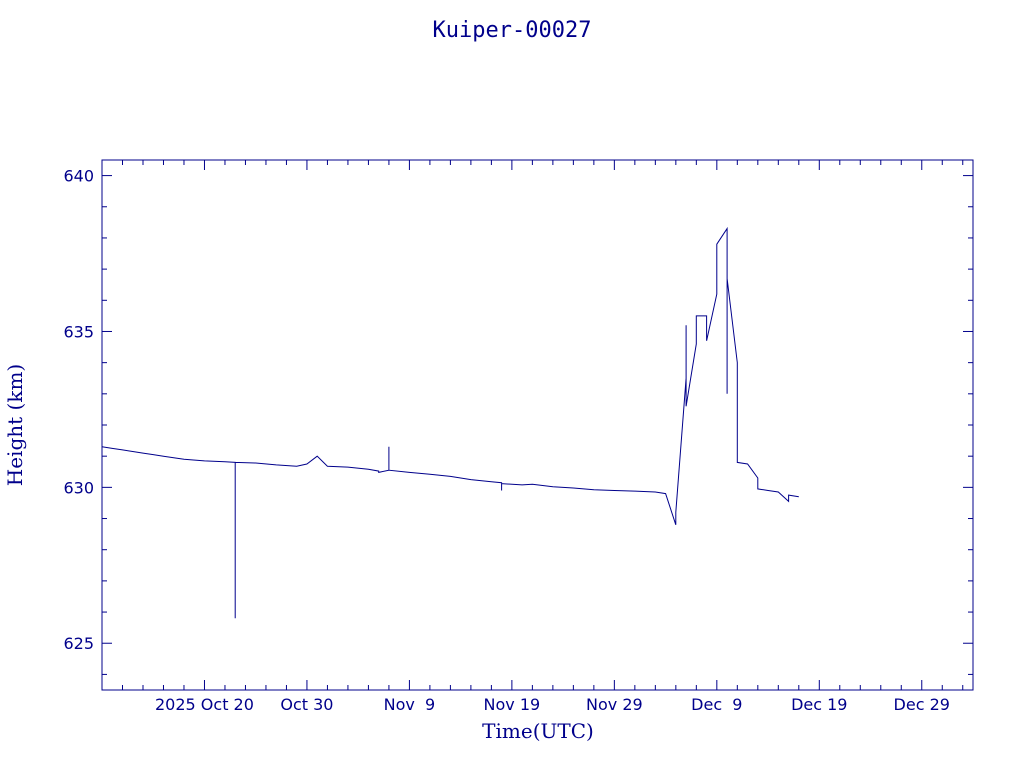 This screenshot has width=1024, height=768. I want to click on x-axis-title: Time(UTC), so click(538, 731).